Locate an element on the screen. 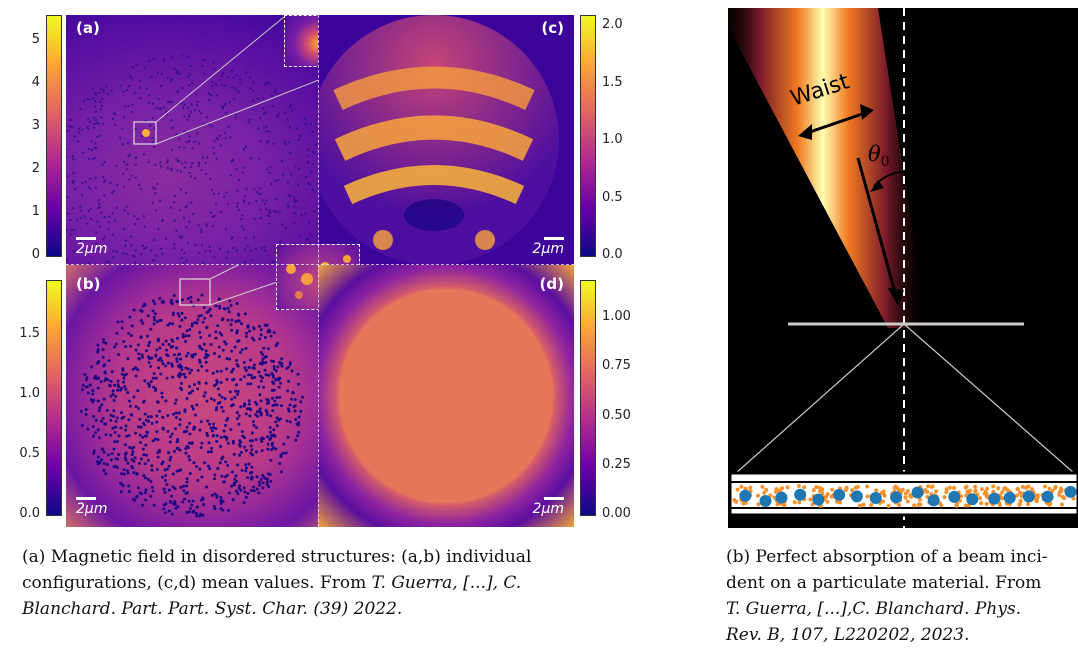 Image resolution: width=1078 pixels, height=662 pixels. colorbar-tick-tr-1: 1.5 is located at coordinates (612, 82).